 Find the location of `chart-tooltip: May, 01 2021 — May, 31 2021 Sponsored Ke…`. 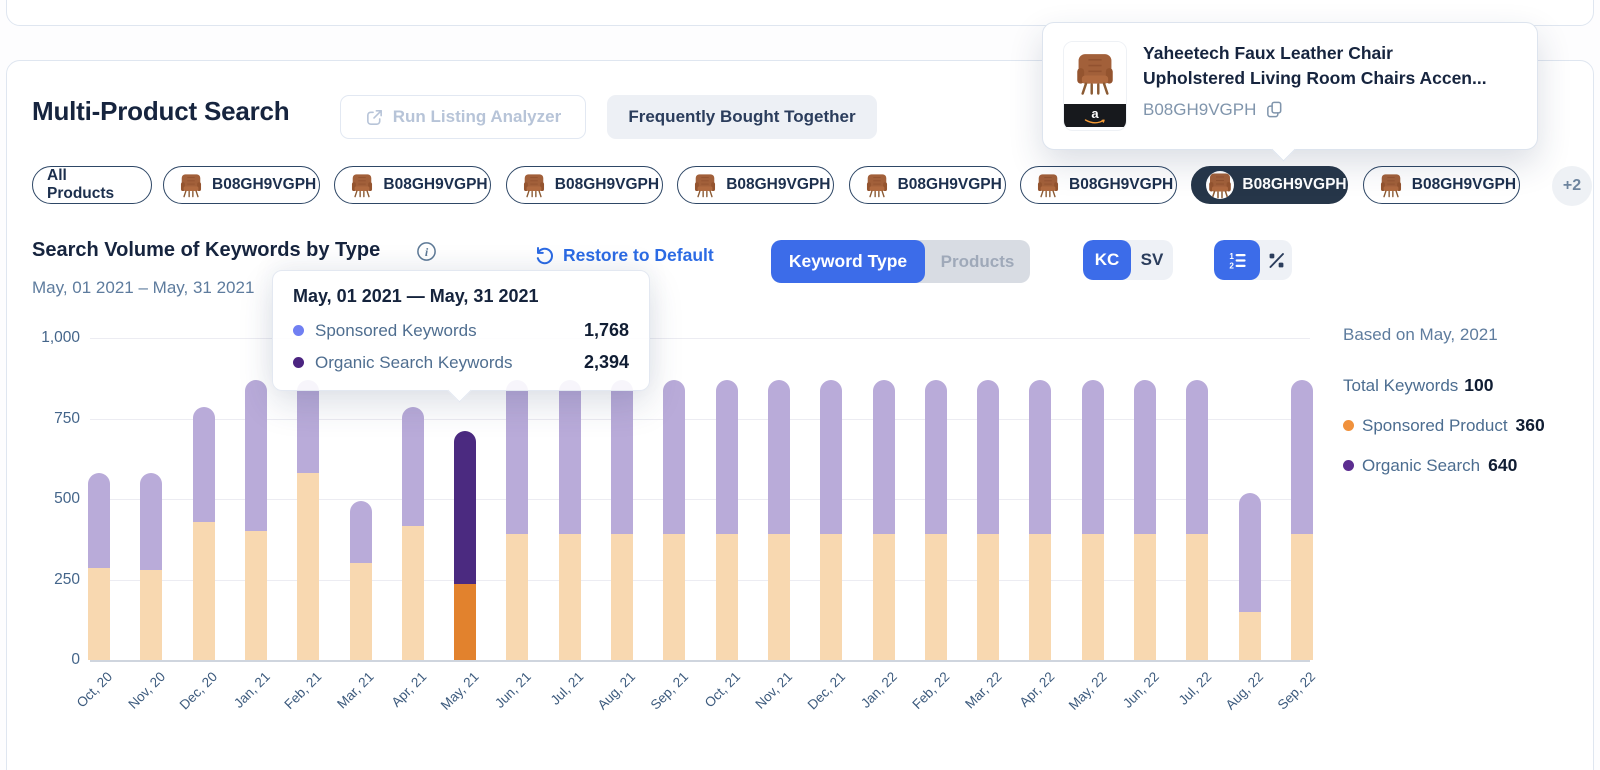

chart-tooltip: May, 01 2021 — May, 31 2021 Sponsored Ke… is located at coordinates (461, 336).